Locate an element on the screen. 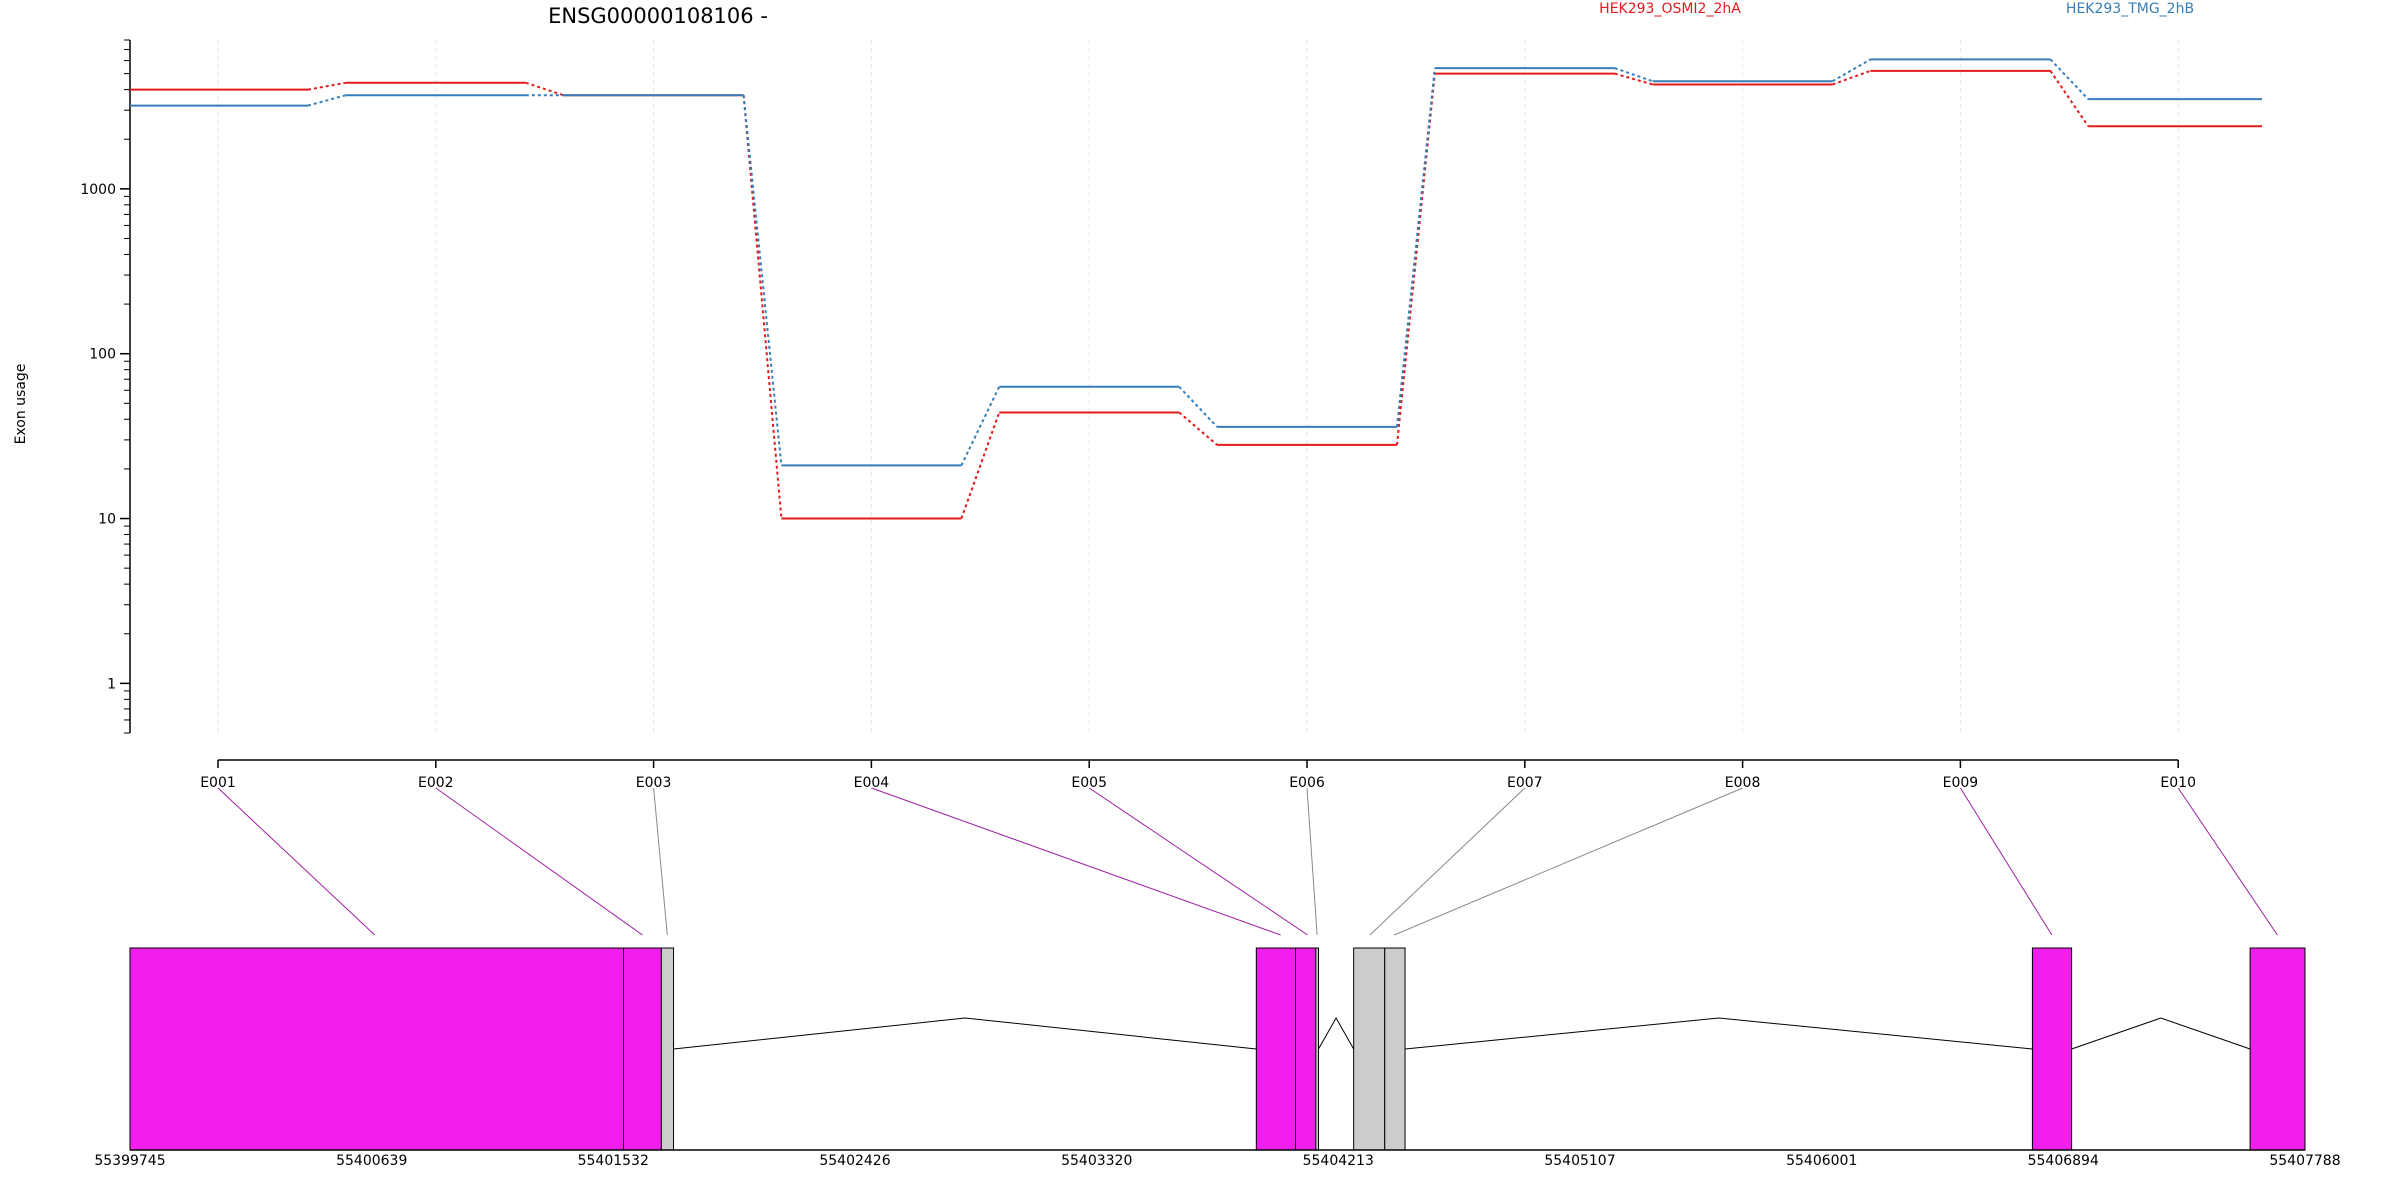 The image size is (2400, 1200). legend-label-tmg: HEK293_TMG_2hB is located at coordinates (2130, 9).